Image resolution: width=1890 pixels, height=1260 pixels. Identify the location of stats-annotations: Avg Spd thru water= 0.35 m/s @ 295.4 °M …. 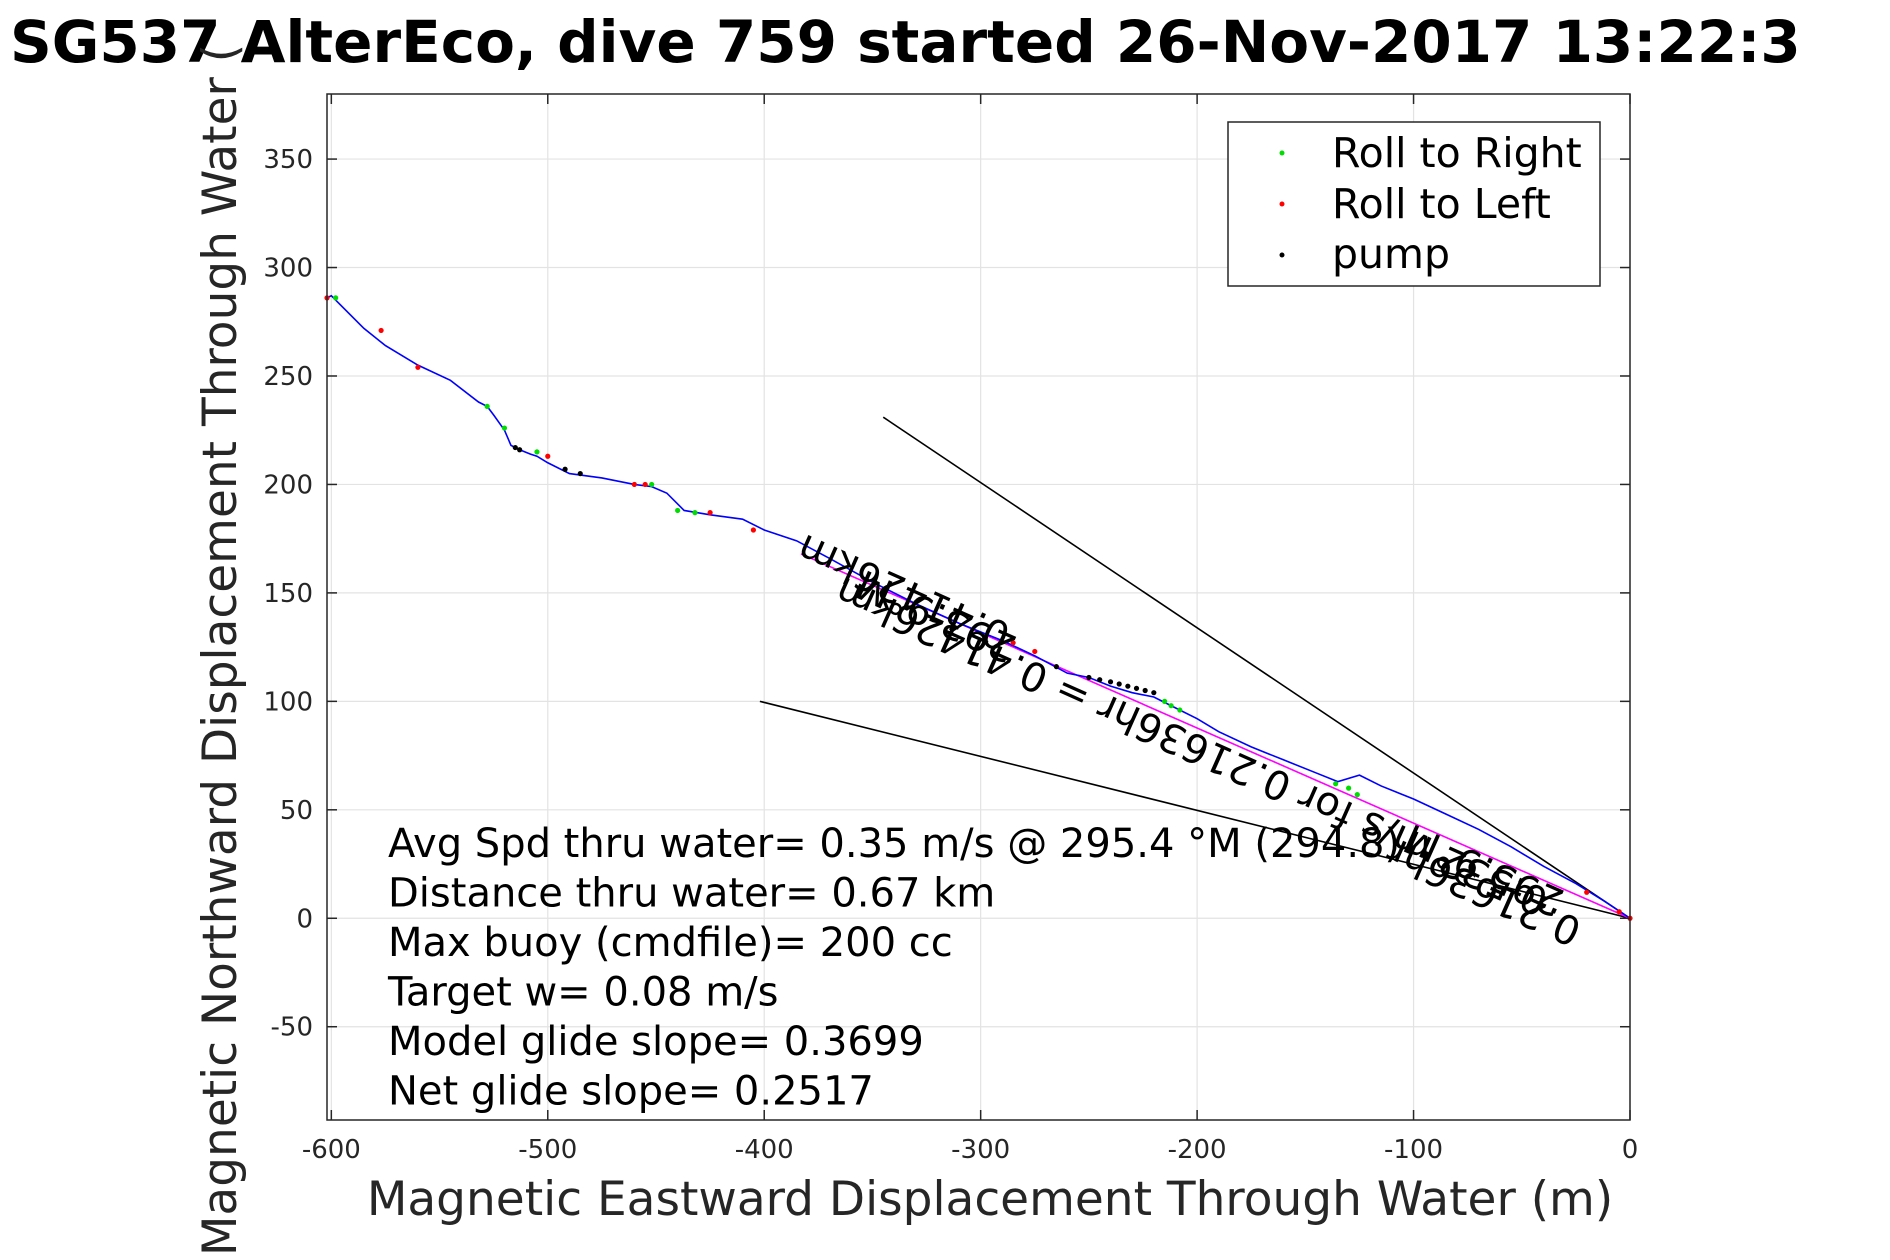
(893, 968).